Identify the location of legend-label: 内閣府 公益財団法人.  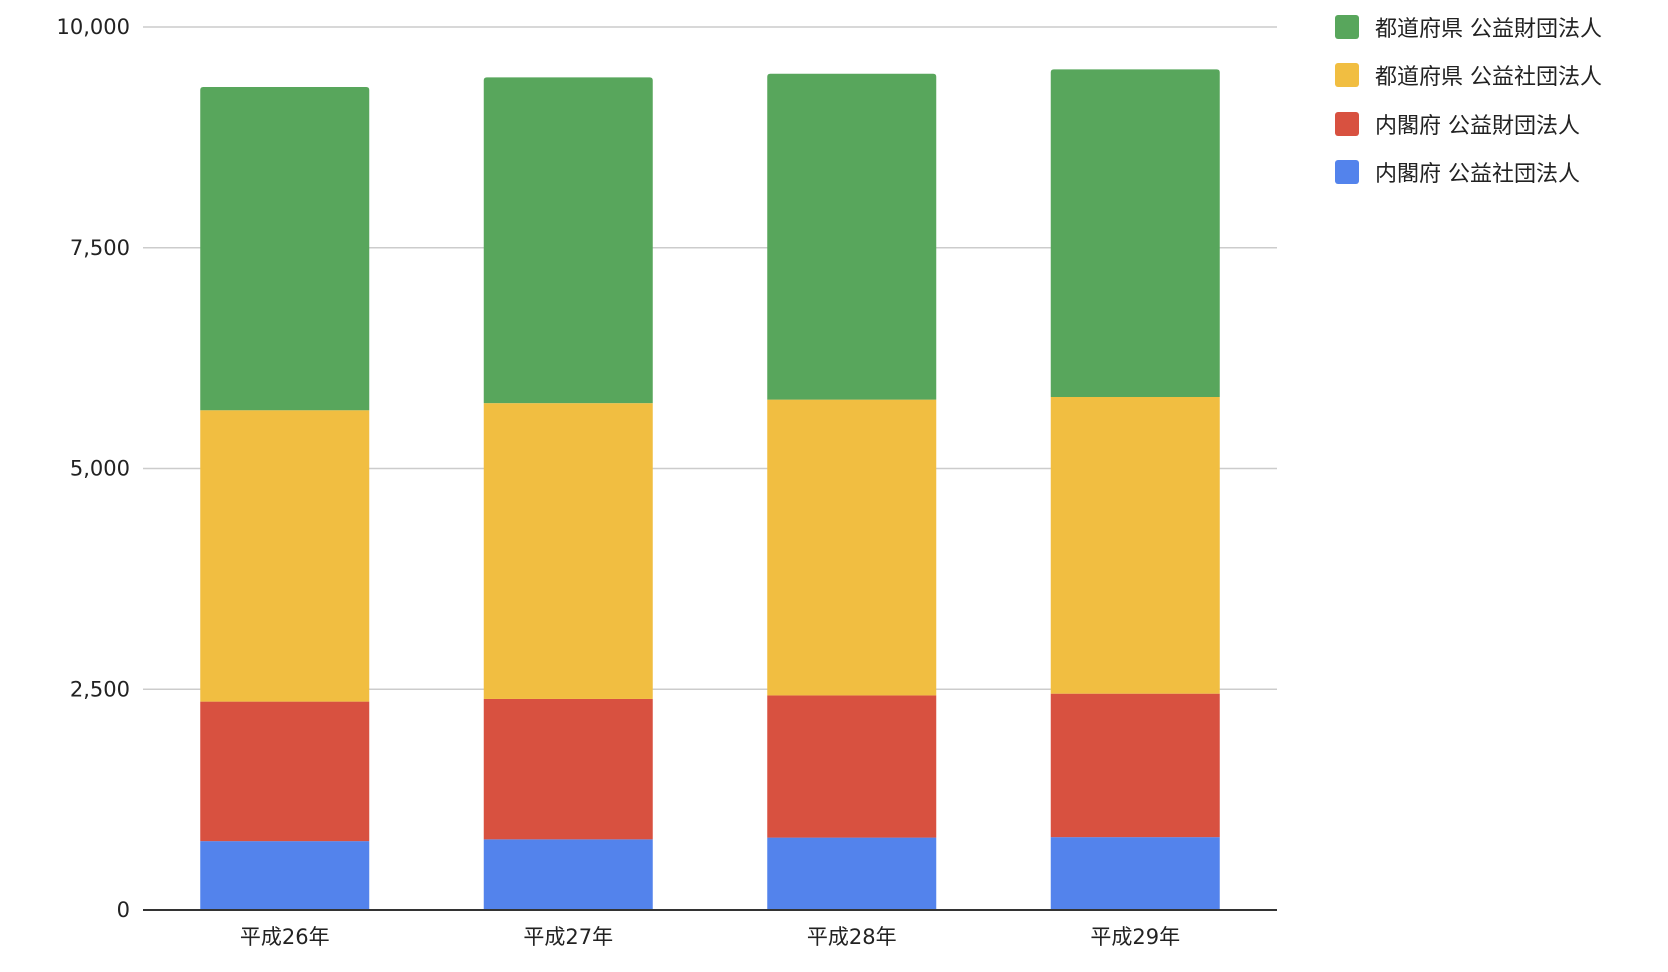
(1477, 126).